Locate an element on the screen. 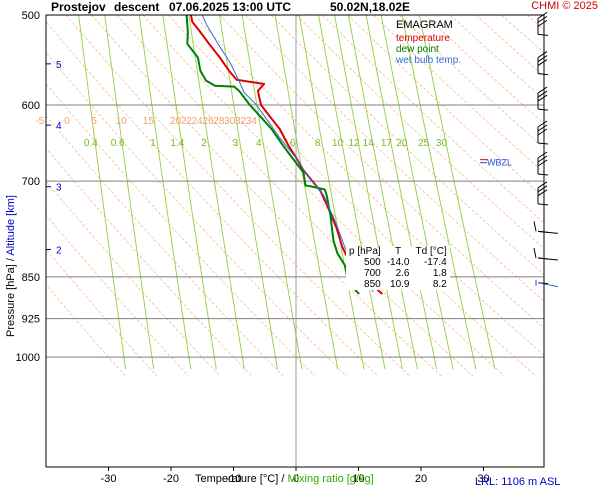 This screenshot has height=500, width=600. col-dewpoint: Td [°C] is located at coordinates (431, 251).